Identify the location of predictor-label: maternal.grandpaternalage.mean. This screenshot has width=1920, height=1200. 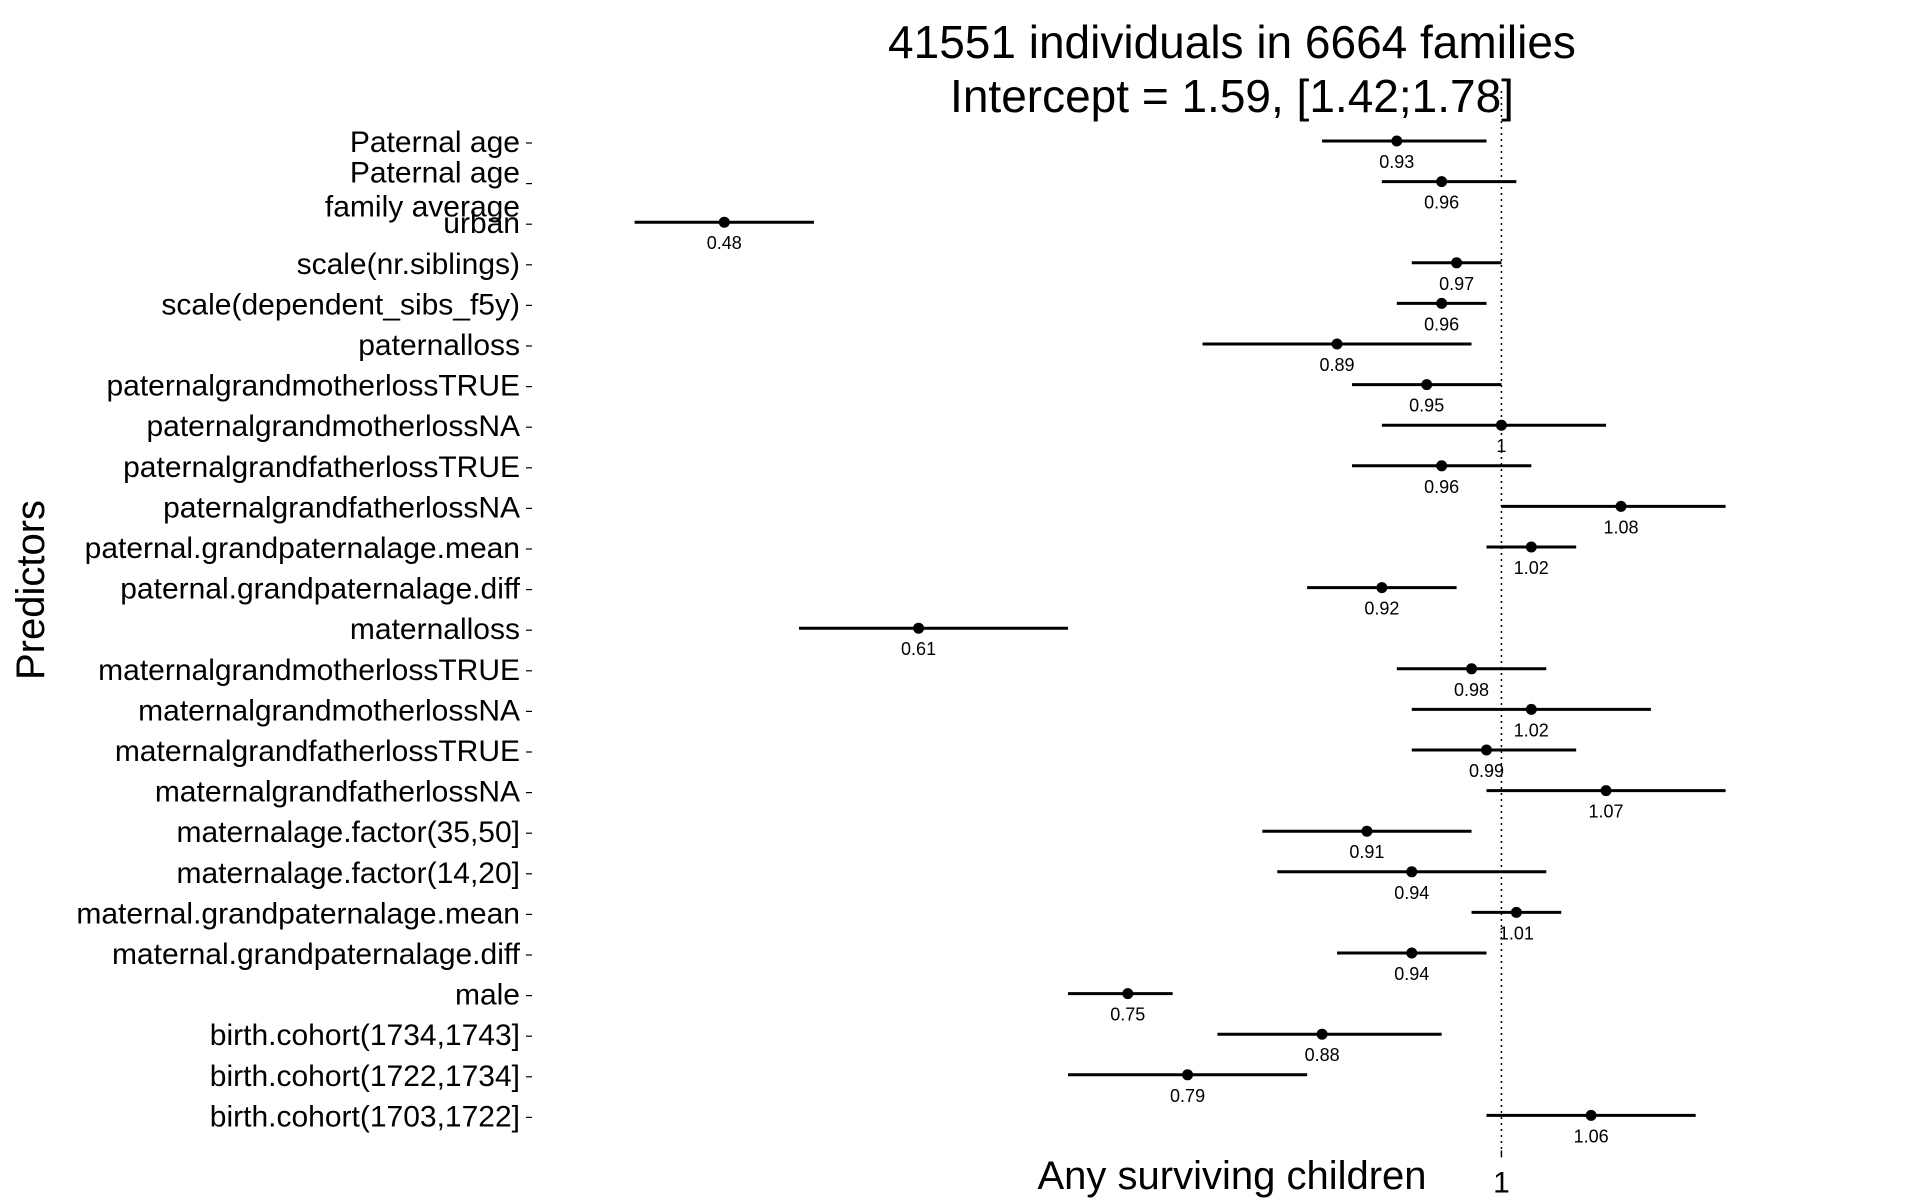
(298, 913).